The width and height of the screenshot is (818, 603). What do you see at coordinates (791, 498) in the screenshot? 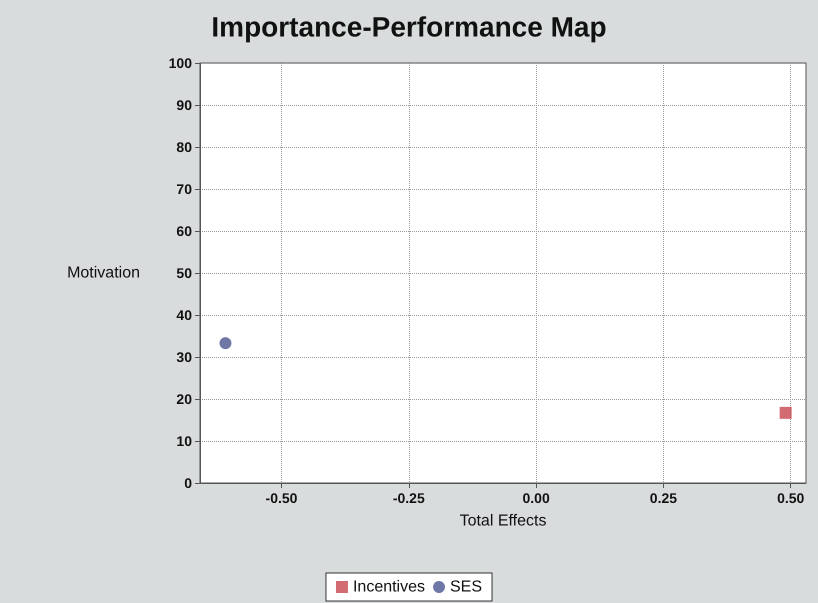
I see `x-tick-label: 0.50` at bounding box center [791, 498].